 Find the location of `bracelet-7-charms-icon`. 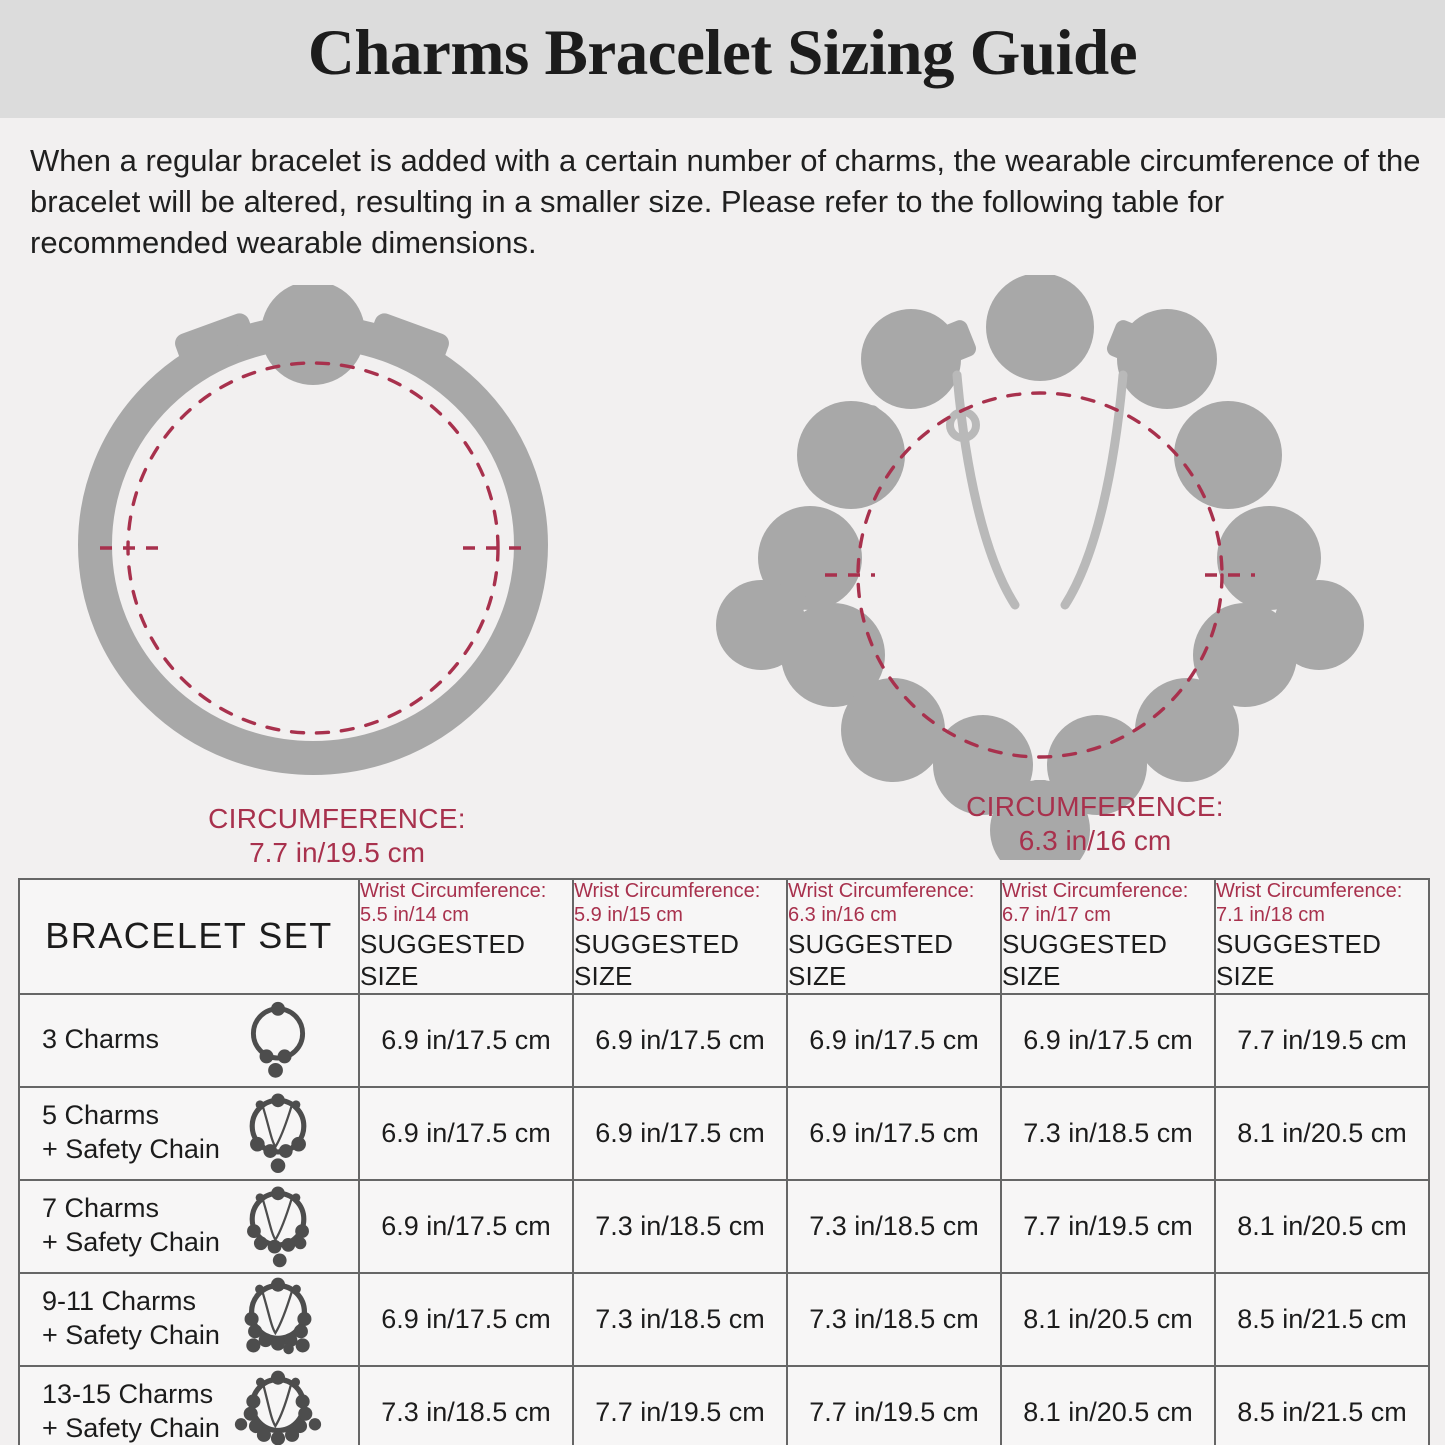

bracelet-7-charms-icon is located at coordinates (278, 1226).